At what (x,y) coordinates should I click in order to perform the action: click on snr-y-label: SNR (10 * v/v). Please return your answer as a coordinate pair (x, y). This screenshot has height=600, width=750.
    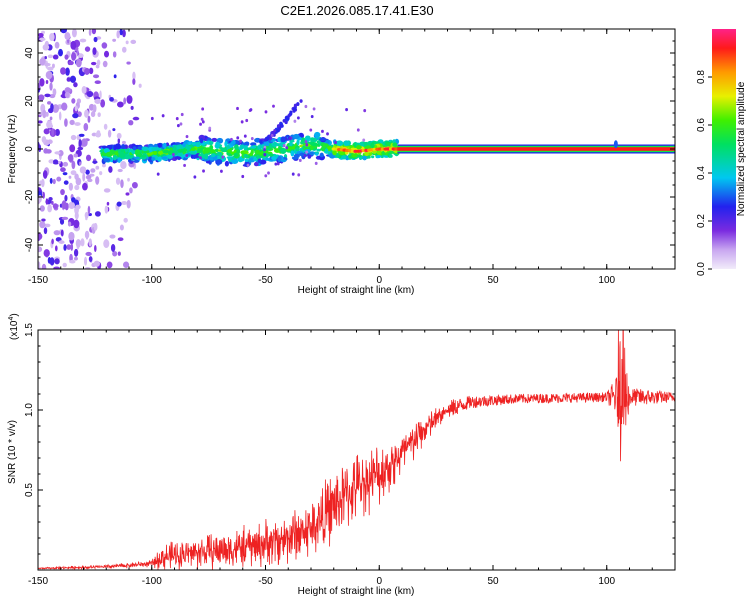
    Looking at the image, I should click on (12, 452).